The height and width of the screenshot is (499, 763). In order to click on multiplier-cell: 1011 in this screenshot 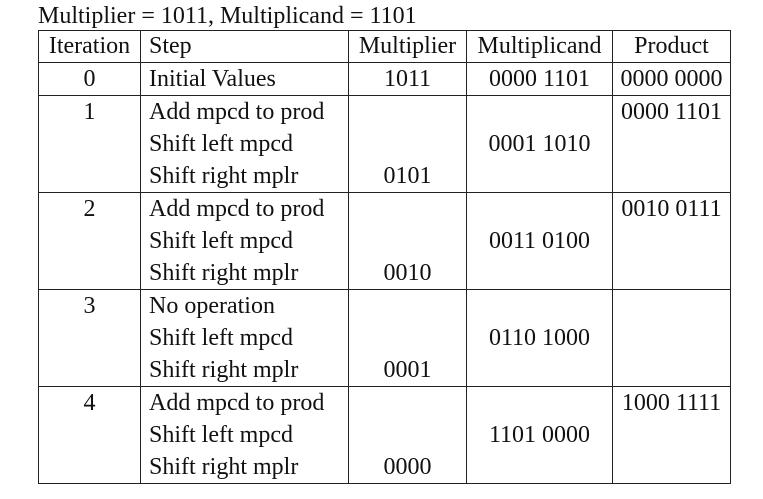, I will do `click(407, 79)`.